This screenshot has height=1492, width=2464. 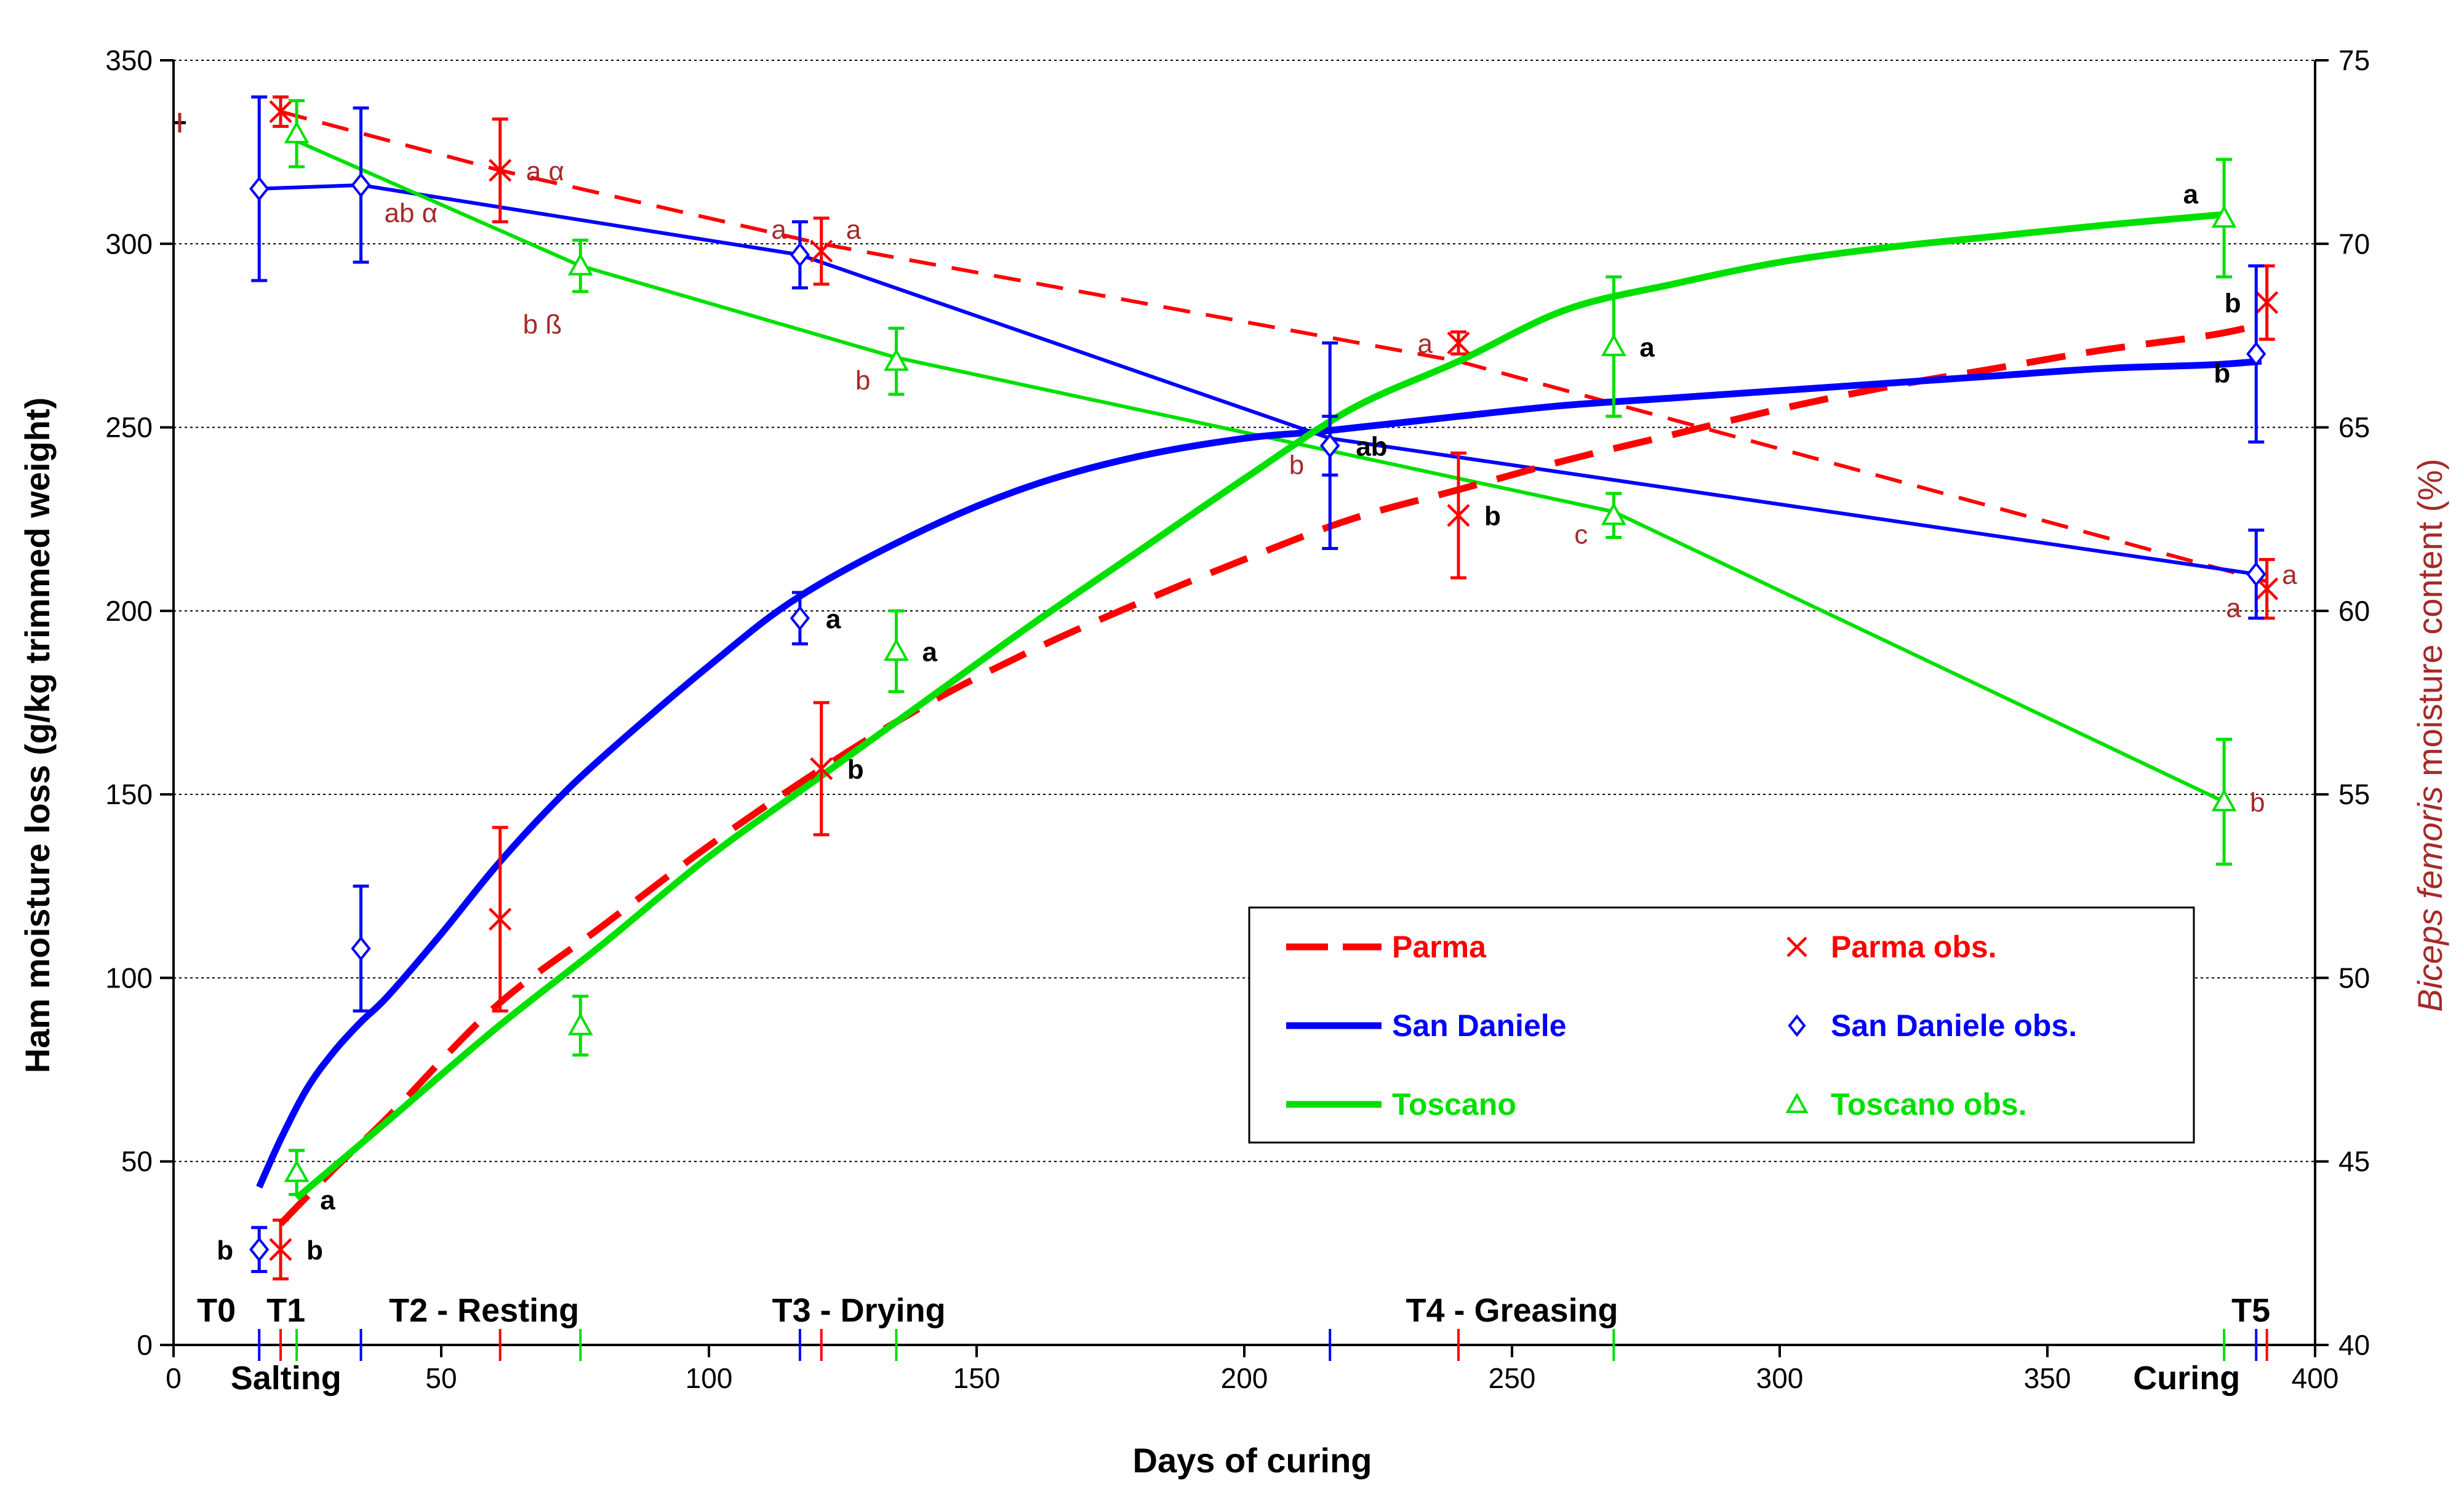 I want to click on loss-sig-letter: ab, so click(x=1371, y=446).